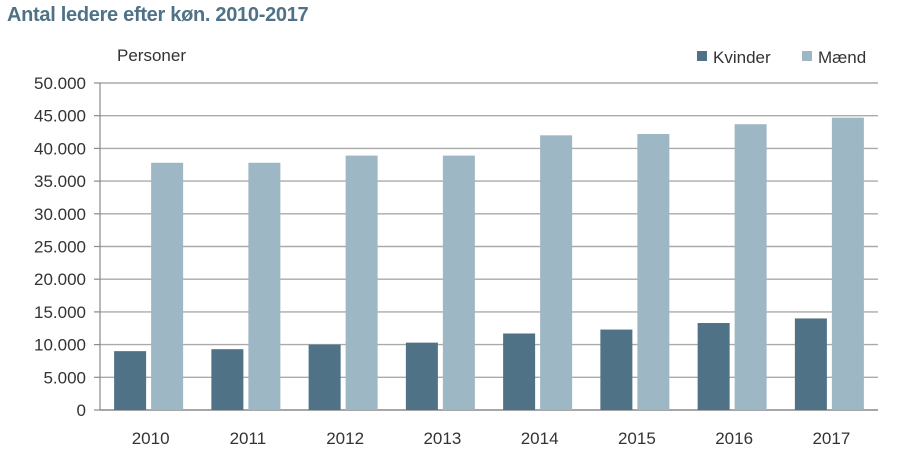  What do you see at coordinates (421, 376) in the screenshot?
I see `bar-kvinder-2013` at bounding box center [421, 376].